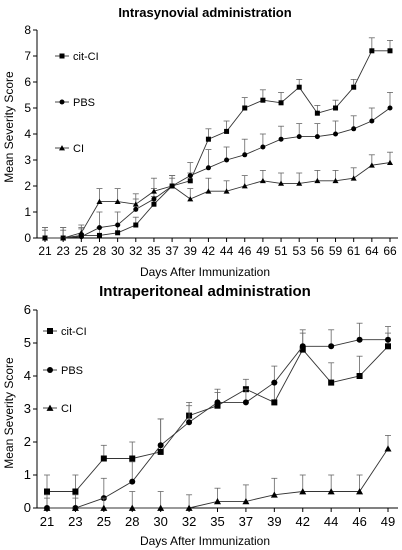 This screenshot has width=402, height=550. Describe the element at coordinates (47, 521) in the screenshot. I see `x-tick-label: 21` at that location.